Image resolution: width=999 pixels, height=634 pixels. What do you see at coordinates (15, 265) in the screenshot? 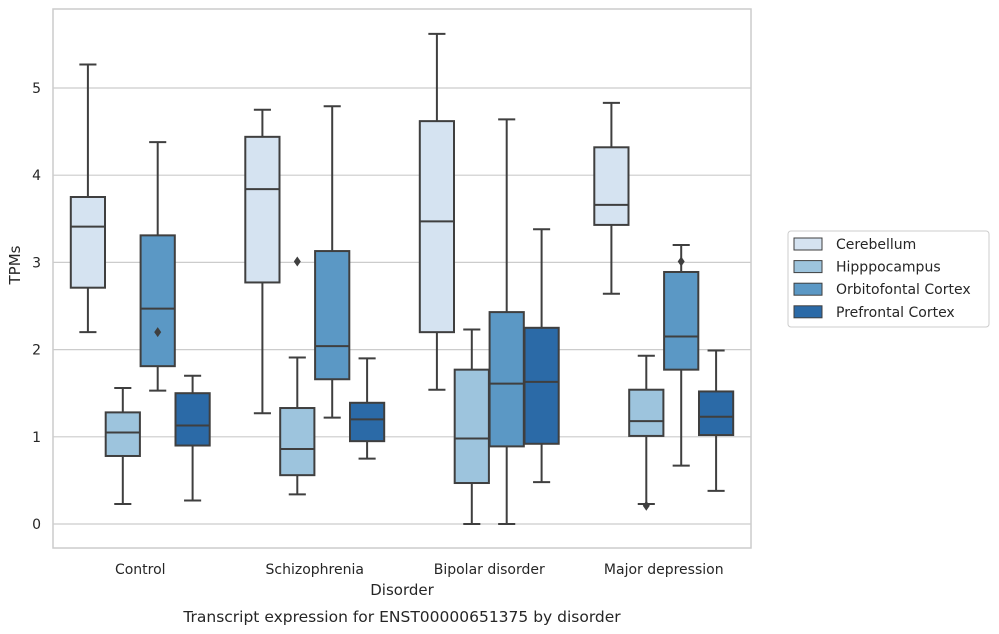
I see `y-axis-label: TPMs` at bounding box center [15, 265].